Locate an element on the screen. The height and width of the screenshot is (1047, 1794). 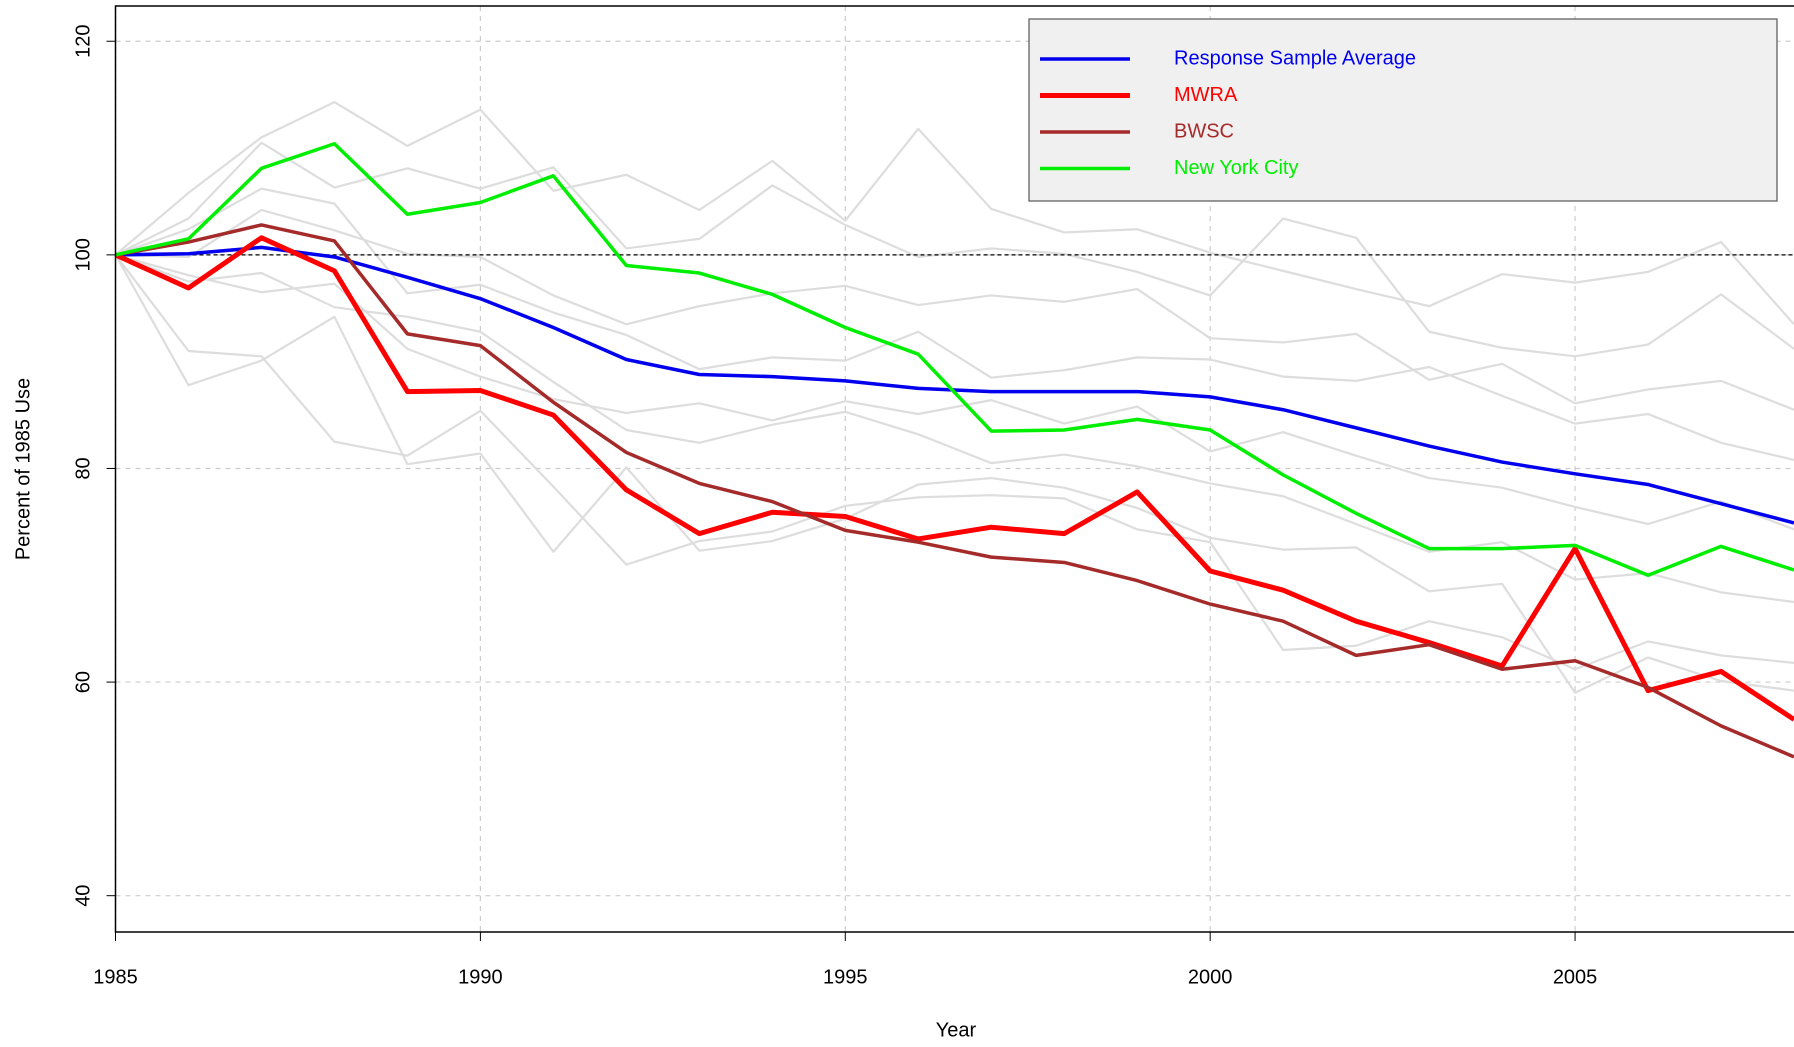
x-axis-label: Year is located at coordinates (956, 1030).